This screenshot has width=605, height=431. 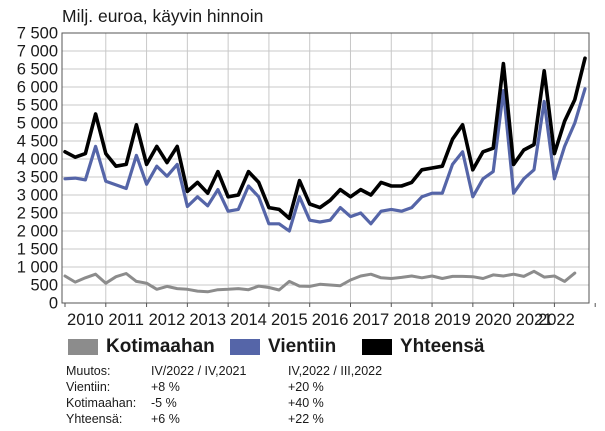 I want to click on y-tick-label: 5 000, so click(x=37, y=124).